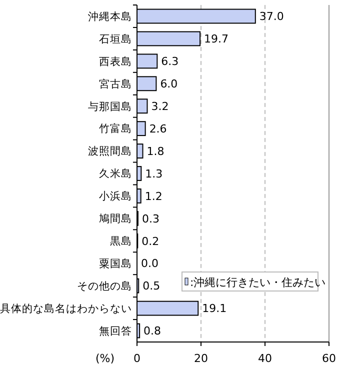 This screenshot has height=372, width=340. What do you see at coordinates (151, 241) in the screenshot?
I see `data-label: 0.2` at bounding box center [151, 241].